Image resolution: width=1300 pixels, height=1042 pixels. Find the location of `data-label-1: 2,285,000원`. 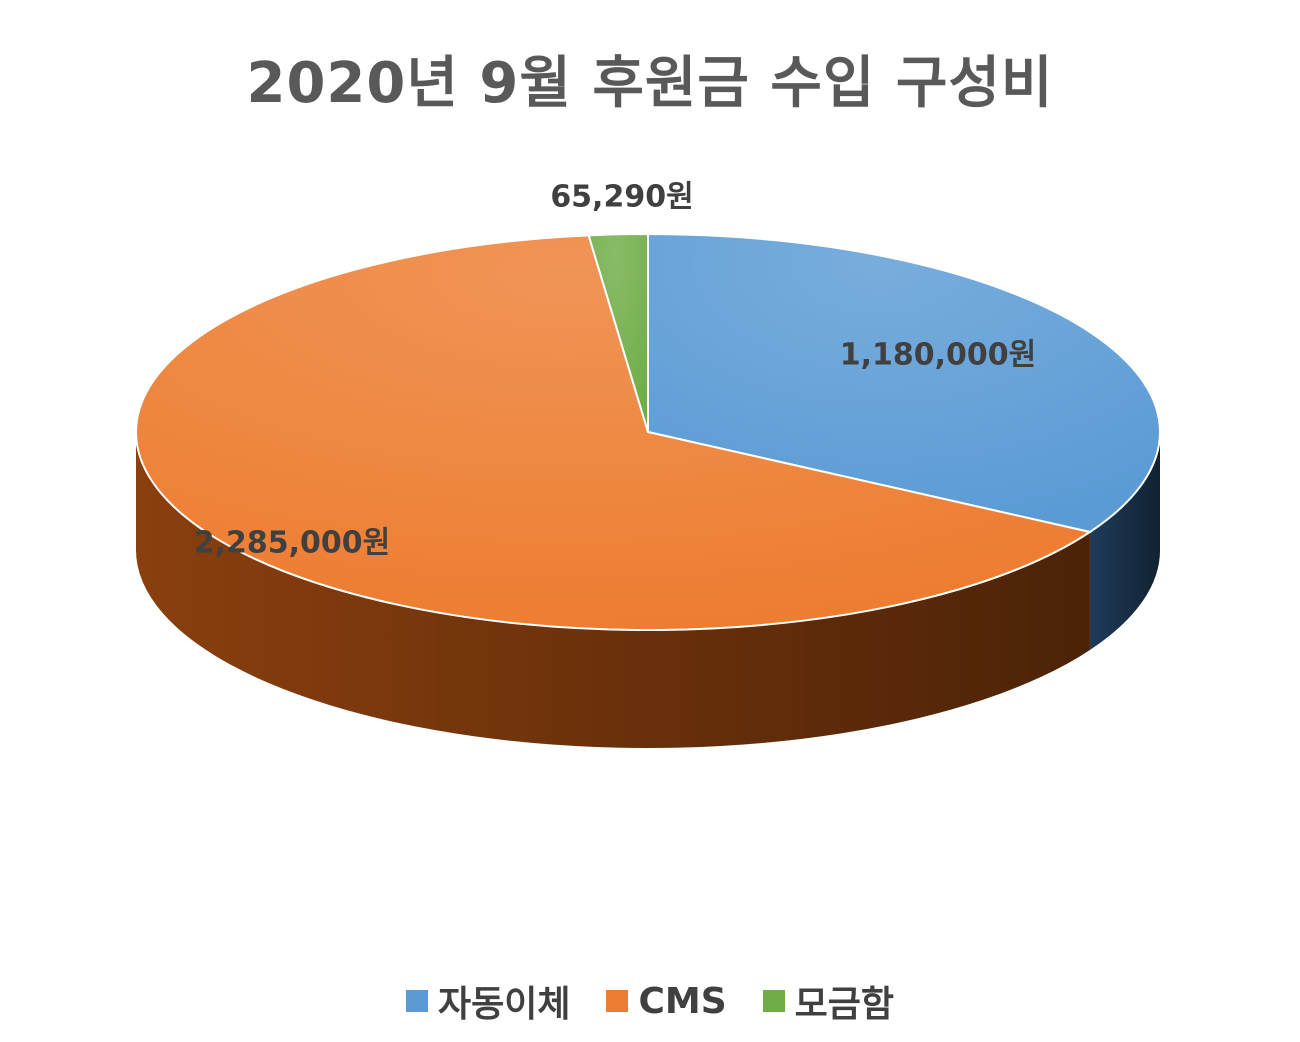

data-label-1: 2,285,000원 is located at coordinates (292, 543).